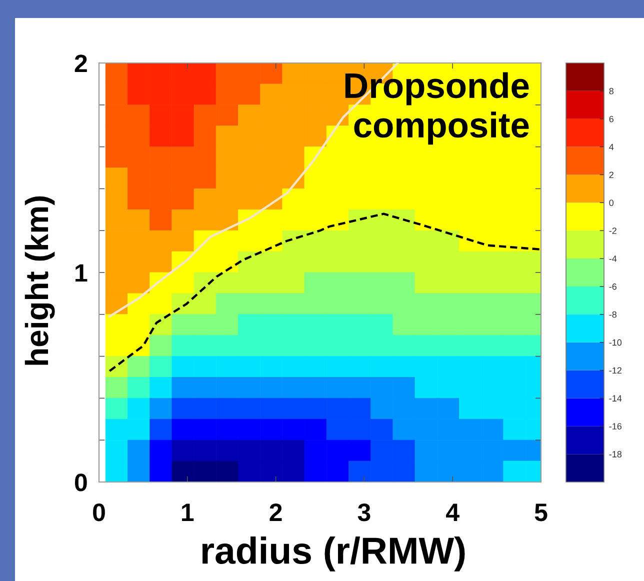 The image size is (644, 581). Describe the element at coordinates (615, 426) in the screenshot. I see `color-bar-label: -16` at that location.